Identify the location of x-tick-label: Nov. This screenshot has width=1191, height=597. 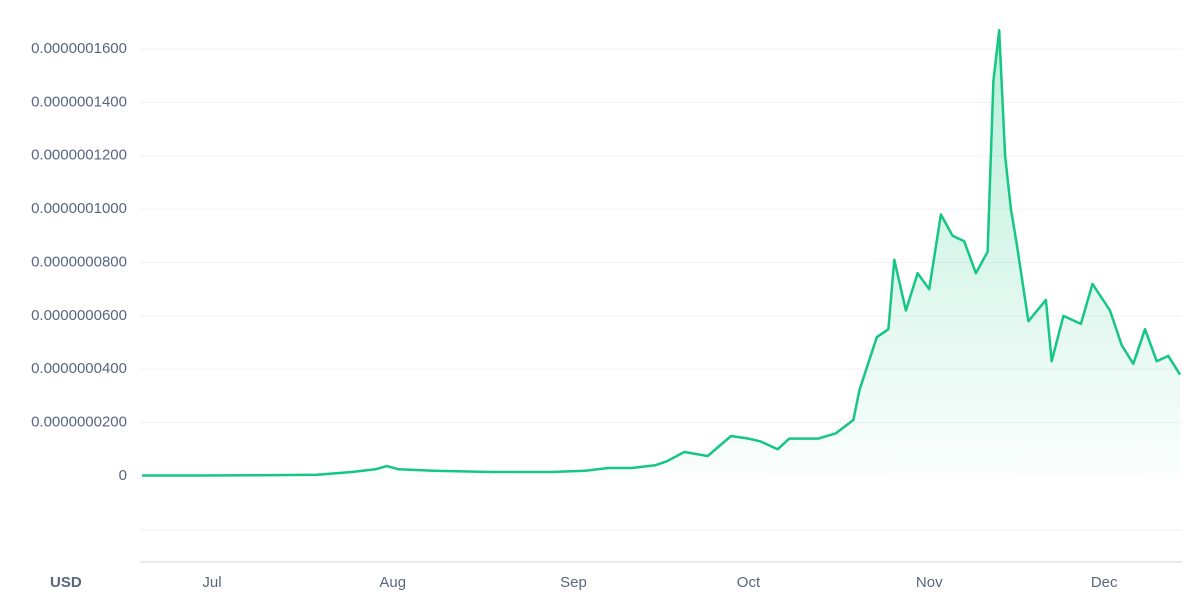
(929, 582).